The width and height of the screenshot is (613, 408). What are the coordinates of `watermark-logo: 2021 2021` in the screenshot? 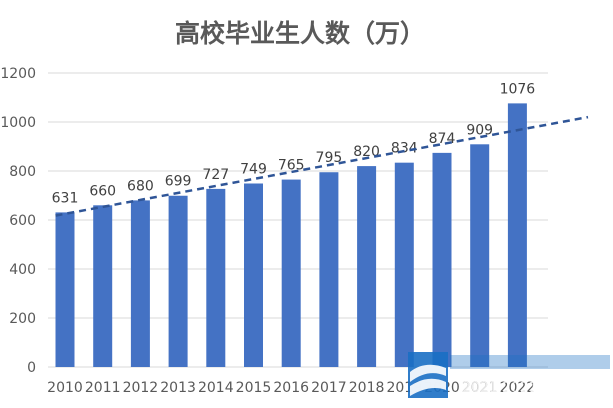 It's located at (509, 375).